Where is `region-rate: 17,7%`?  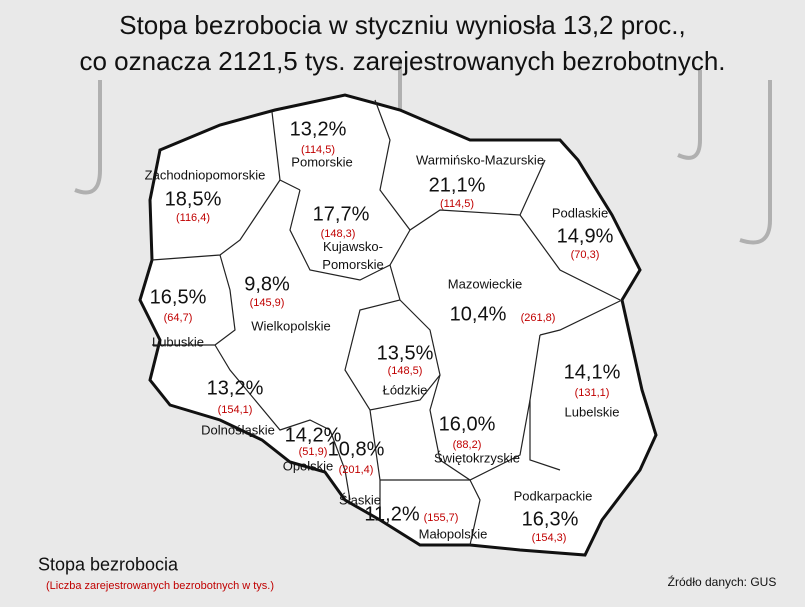
region-rate: 17,7% is located at coordinates (341, 214).